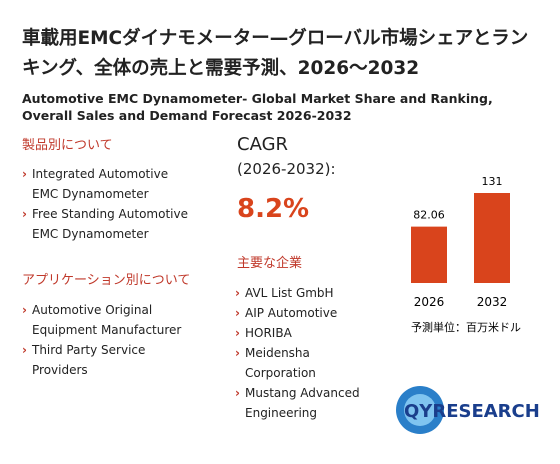 This screenshot has width=560, height=464. Describe the element at coordinates (300, 363) in the screenshot. I see `company-item: Meidensha Corporation` at that location.